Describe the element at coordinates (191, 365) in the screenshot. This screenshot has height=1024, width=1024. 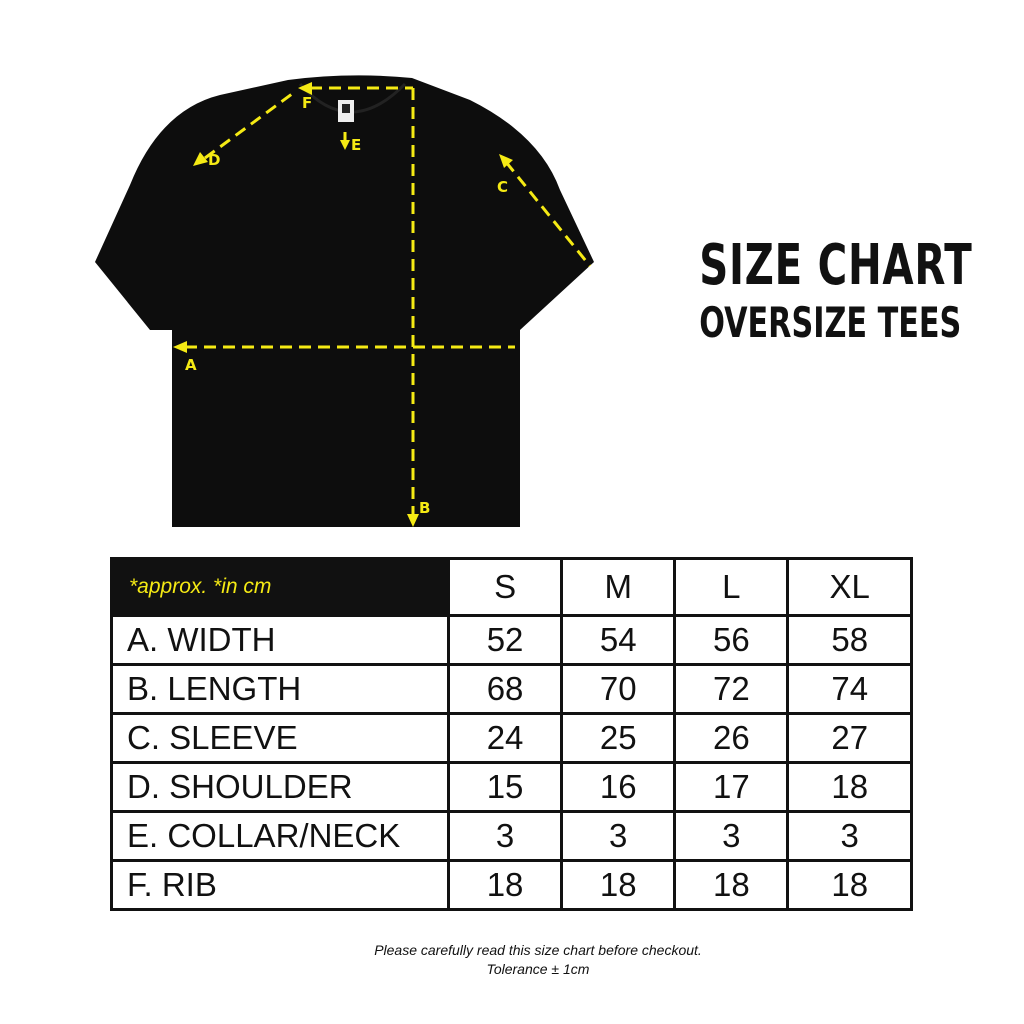
I see `marker-a: A` at that location.